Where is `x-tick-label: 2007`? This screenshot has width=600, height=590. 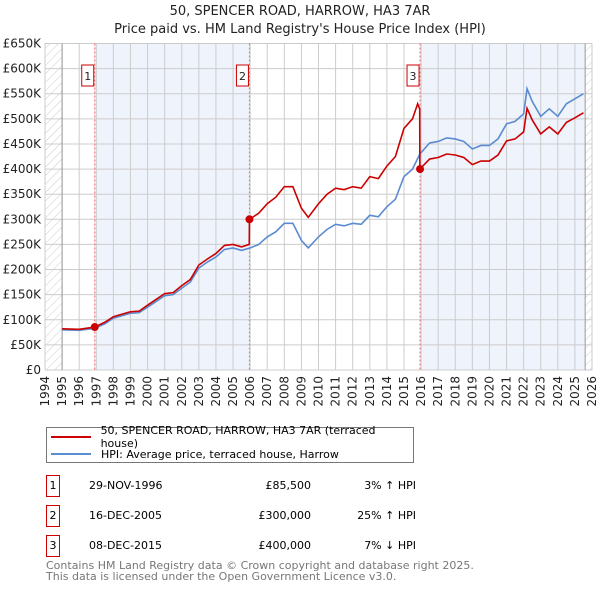
x-tick-label: 2007 is located at coordinates (267, 391).